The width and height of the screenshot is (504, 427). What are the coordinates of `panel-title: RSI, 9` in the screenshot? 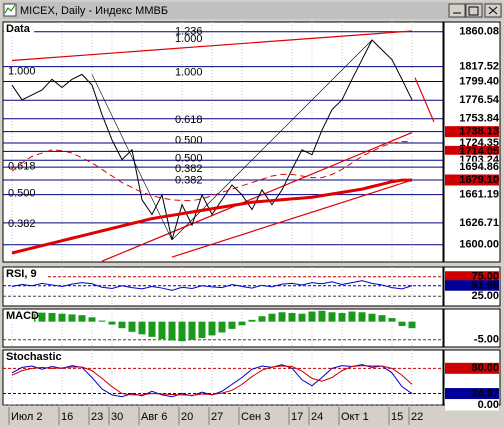 It's located at (21, 274).